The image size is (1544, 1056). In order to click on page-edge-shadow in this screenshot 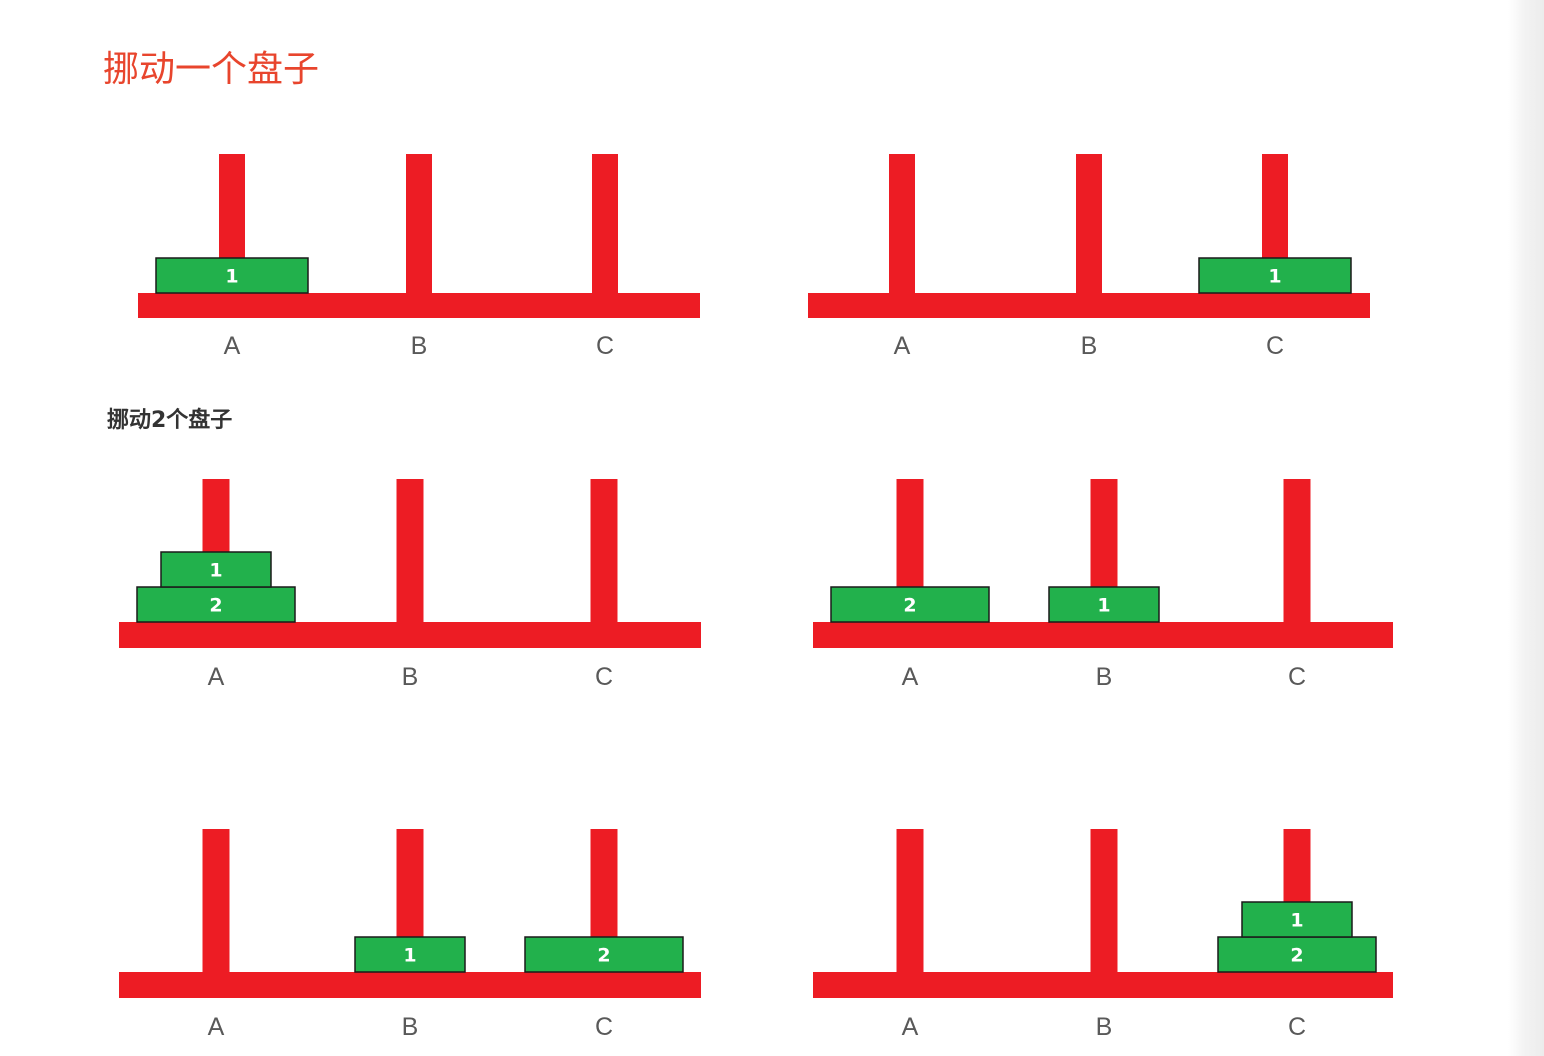, I will do `click(1526, 528)`.